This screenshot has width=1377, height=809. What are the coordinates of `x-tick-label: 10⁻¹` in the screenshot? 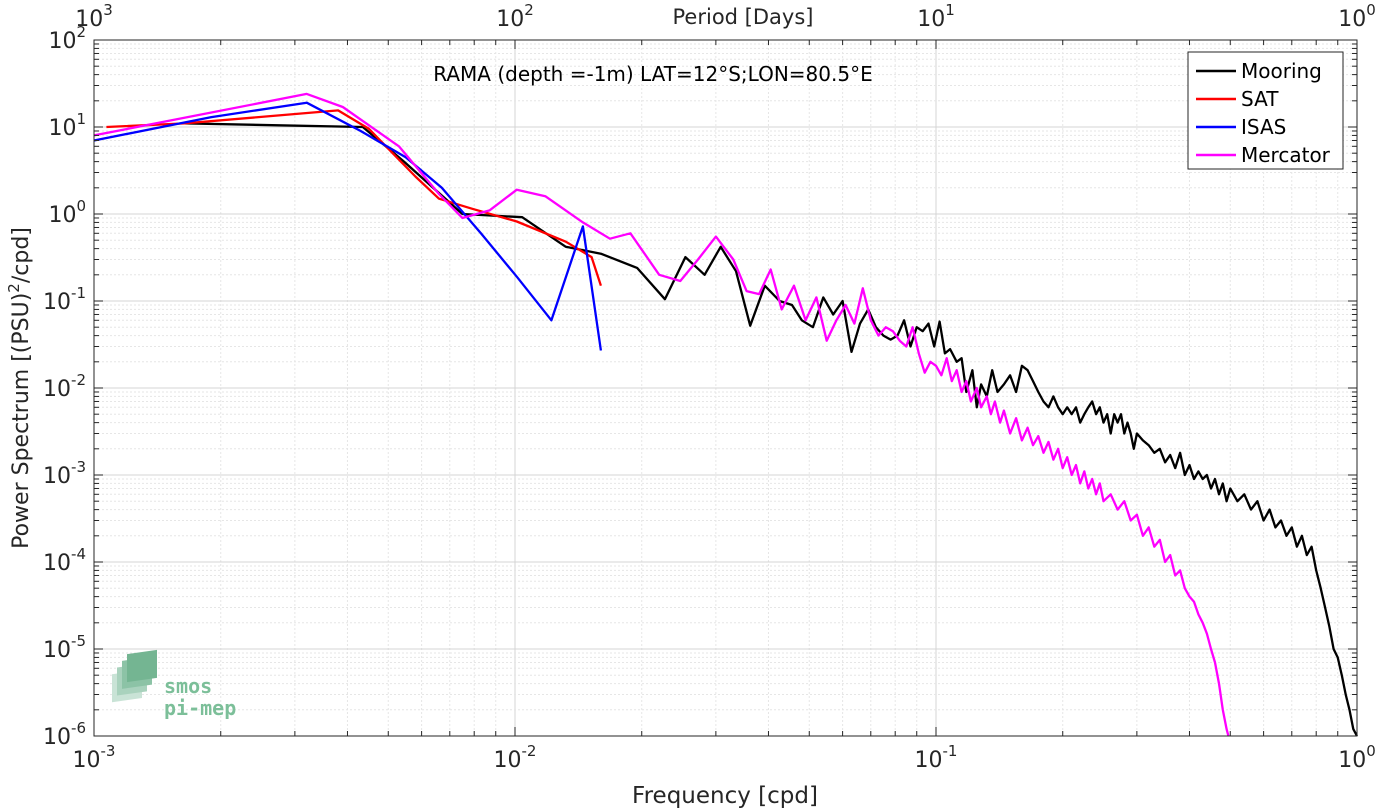 It's located at (936, 757).